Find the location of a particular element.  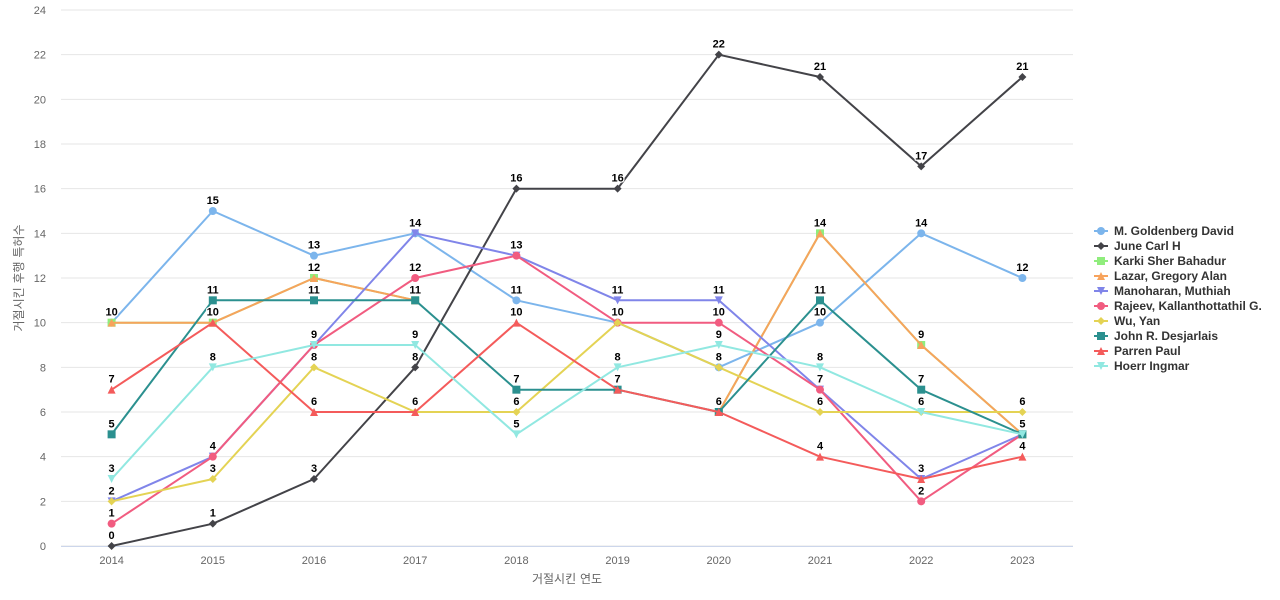

legend-item: Lazar, Gregory Alan is located at coordinates (1160, 276).